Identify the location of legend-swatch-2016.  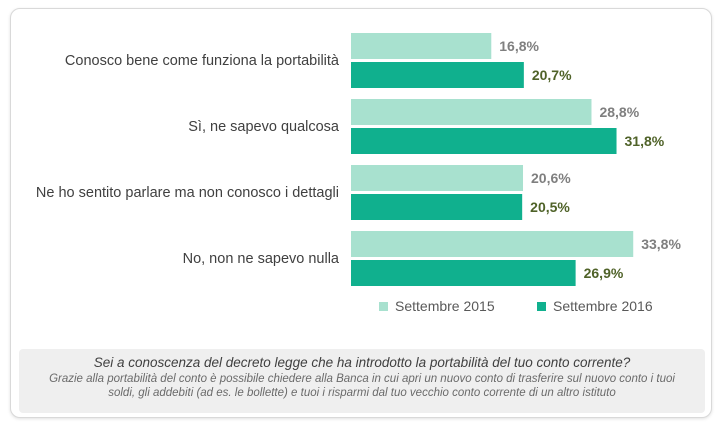
(541, 306).